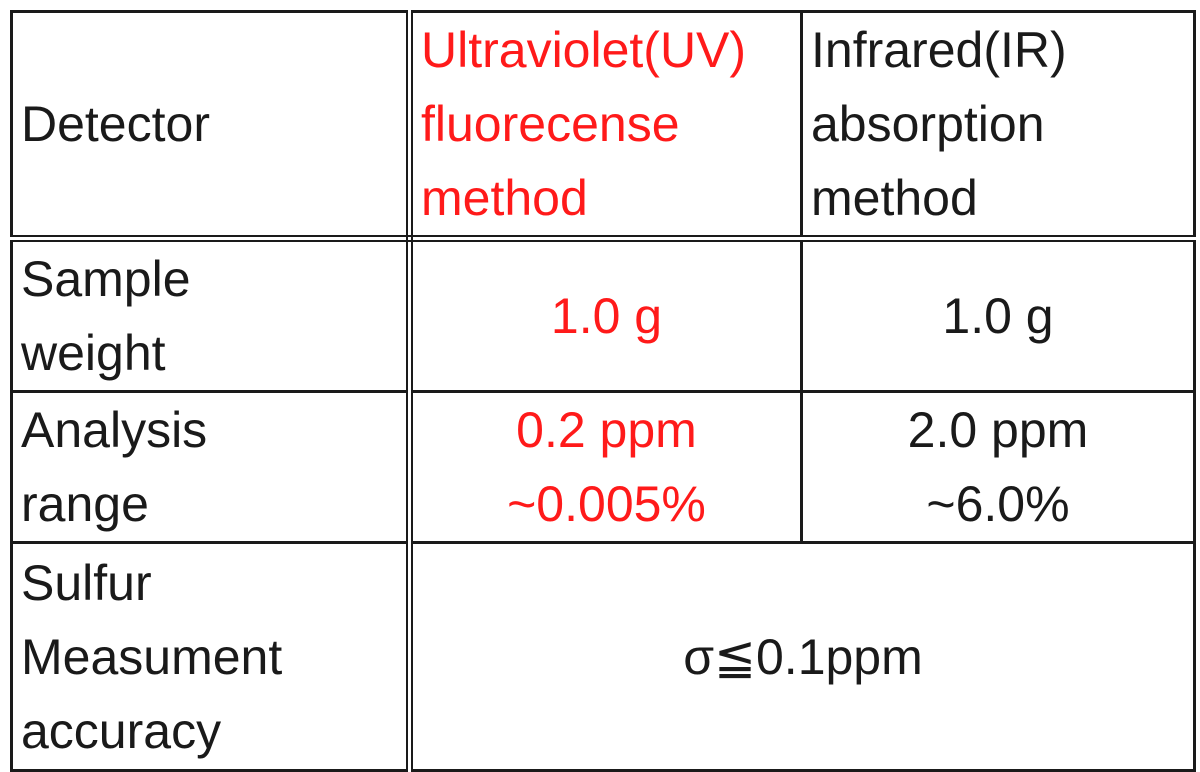 The height and width of the screenshot is (772, 1200). What do you see at coordinates (211, 315) in the screenshot?
I see `row-label-sample-weight: Sample weight` at bounding box center [211, 315].